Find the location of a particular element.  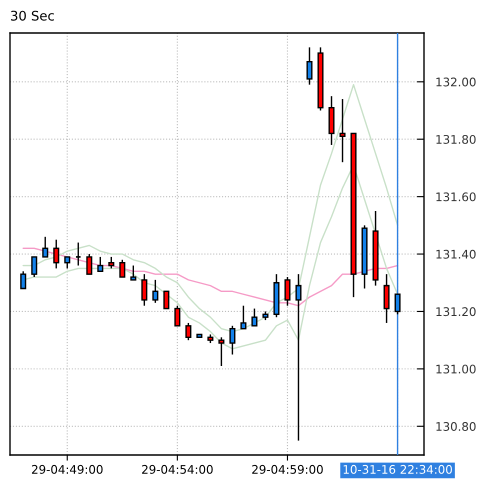

y-tick-label: 131.60 is located at coordinates (456, 197).